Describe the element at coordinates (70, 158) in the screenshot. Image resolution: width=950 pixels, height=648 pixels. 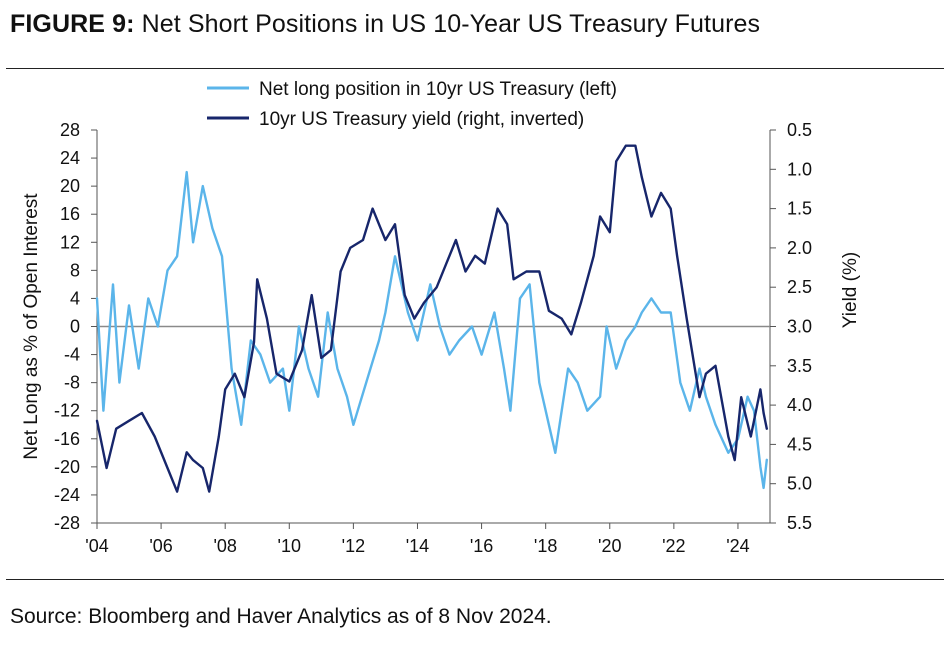
I see `left-tick-label: 24` at that location.